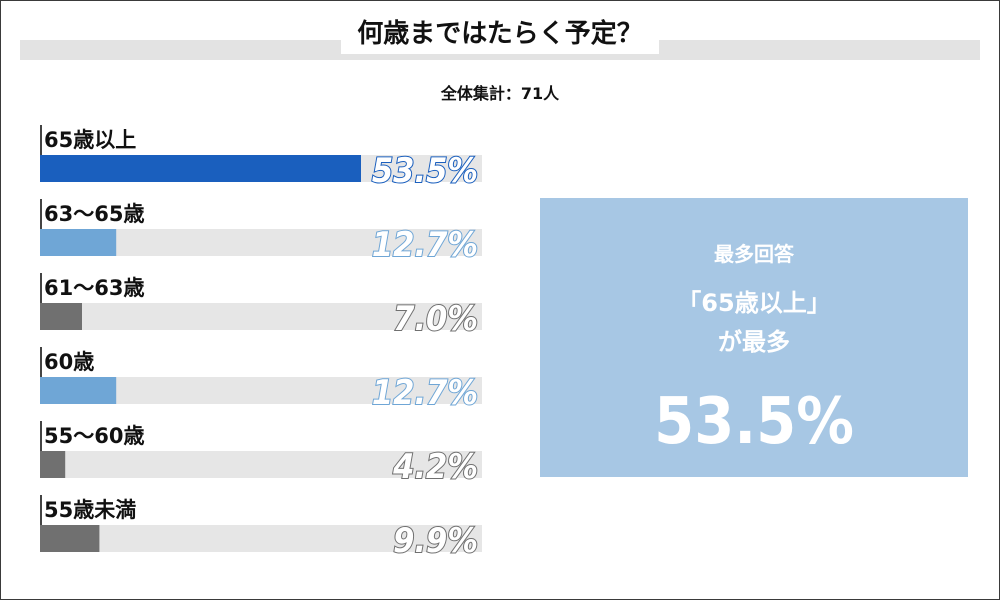 The height and width of the screenshot is (600, 1000). I want to click on callout-value: 53.5%, so click(754, 422).